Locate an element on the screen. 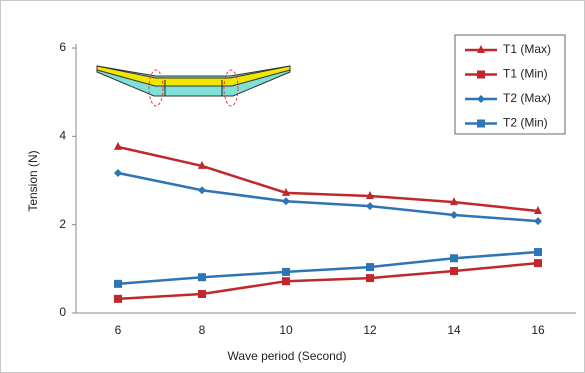 The height and width of the screenshot is (373, 585). x-tick-label: 12 is located at coordinates (370, 330).